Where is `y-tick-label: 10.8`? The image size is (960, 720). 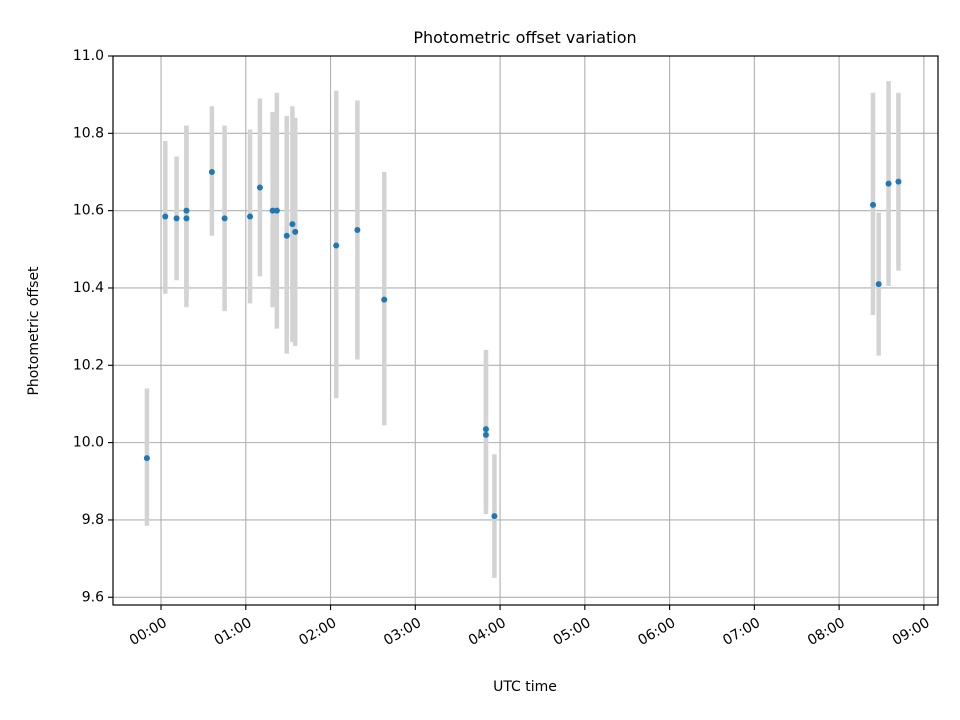
y-tick-label: 10.8 is located at coordinates (88, 133).